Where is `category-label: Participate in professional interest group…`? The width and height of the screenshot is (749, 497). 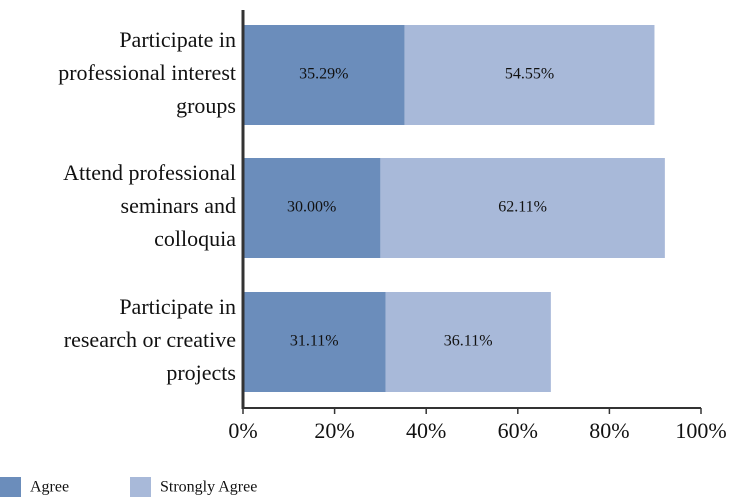 category-label: Participate in professional interest group… is located at coordinates (147, 72).